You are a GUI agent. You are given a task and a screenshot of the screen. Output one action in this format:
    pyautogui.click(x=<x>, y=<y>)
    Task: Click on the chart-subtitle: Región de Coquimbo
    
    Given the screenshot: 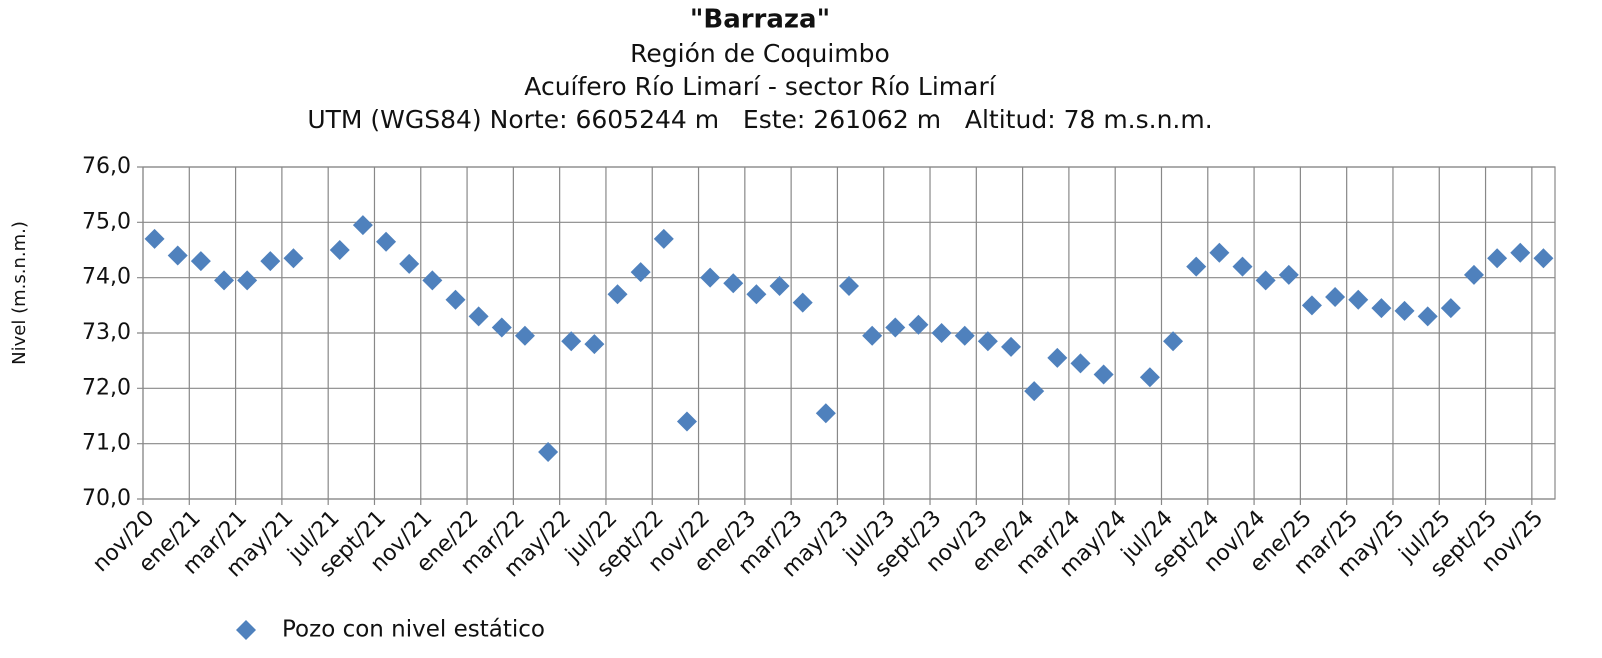 What is the action you would take?
    pyautogui.click(x=760, y=53)
    